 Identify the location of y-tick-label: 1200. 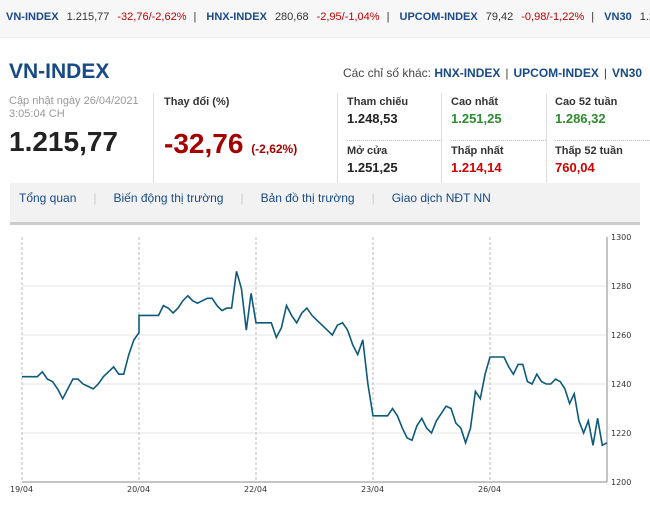
(621, 482).